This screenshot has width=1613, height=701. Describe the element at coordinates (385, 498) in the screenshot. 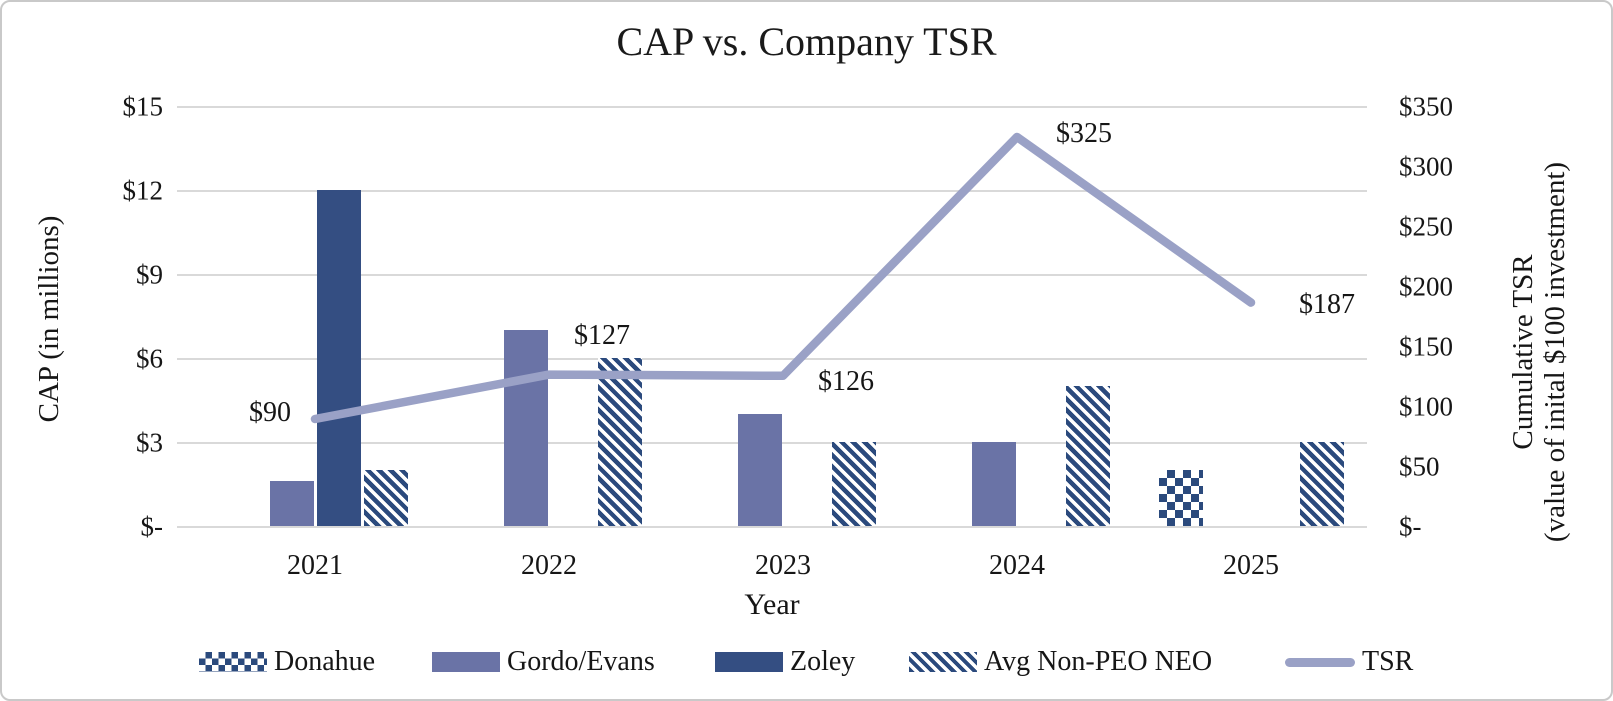

I see `bar-avg-non-peo-neo-2021` at that location.